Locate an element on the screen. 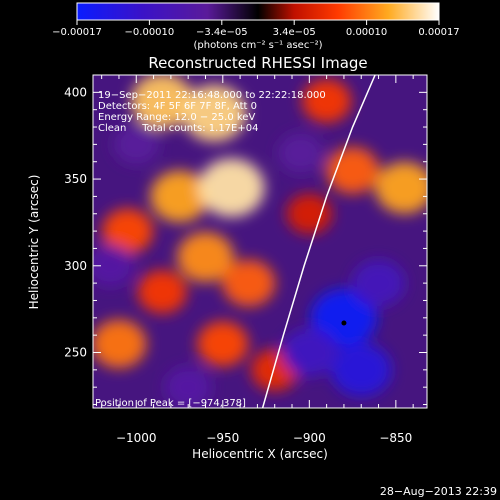 This screenshot has height=500, width=500. colorbar-tick-label: 0.00017 is located at coordinates (438, 32).